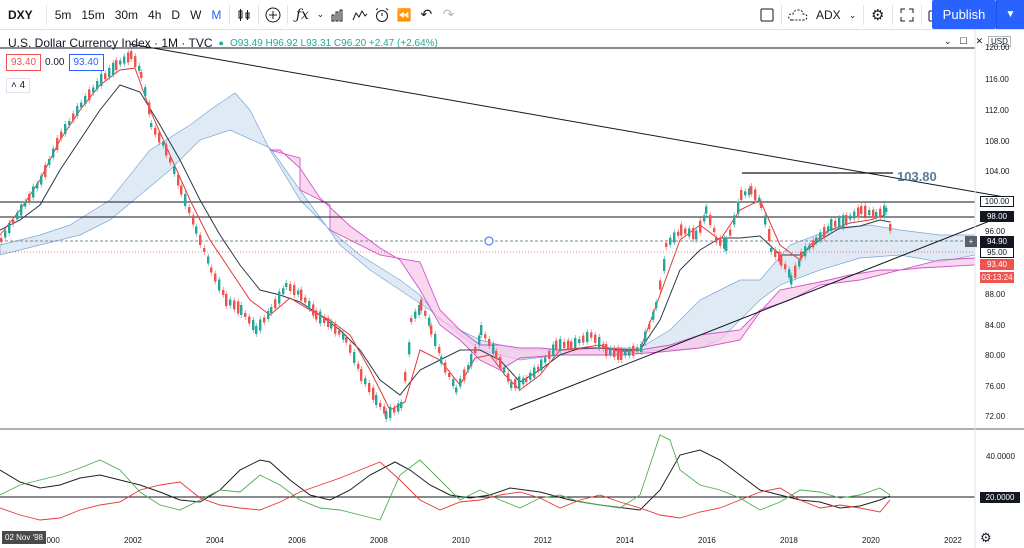 The width and height of the screenshot is (1024, 548). I want to click on crosshair-plus-icon: +, so click(971, 241).